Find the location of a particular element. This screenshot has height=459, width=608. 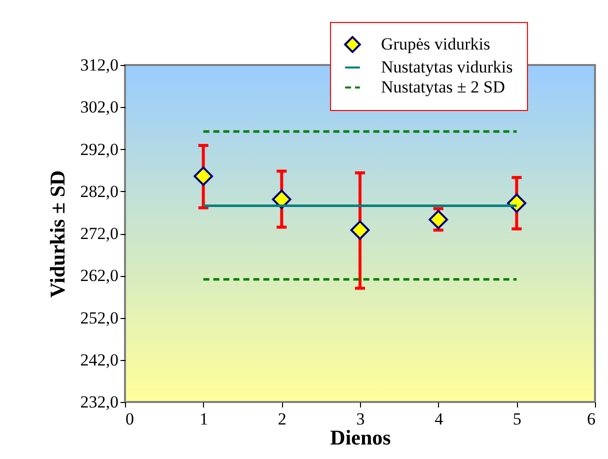

y-tick-label: 302,0 is located at coordinates (99, 107).